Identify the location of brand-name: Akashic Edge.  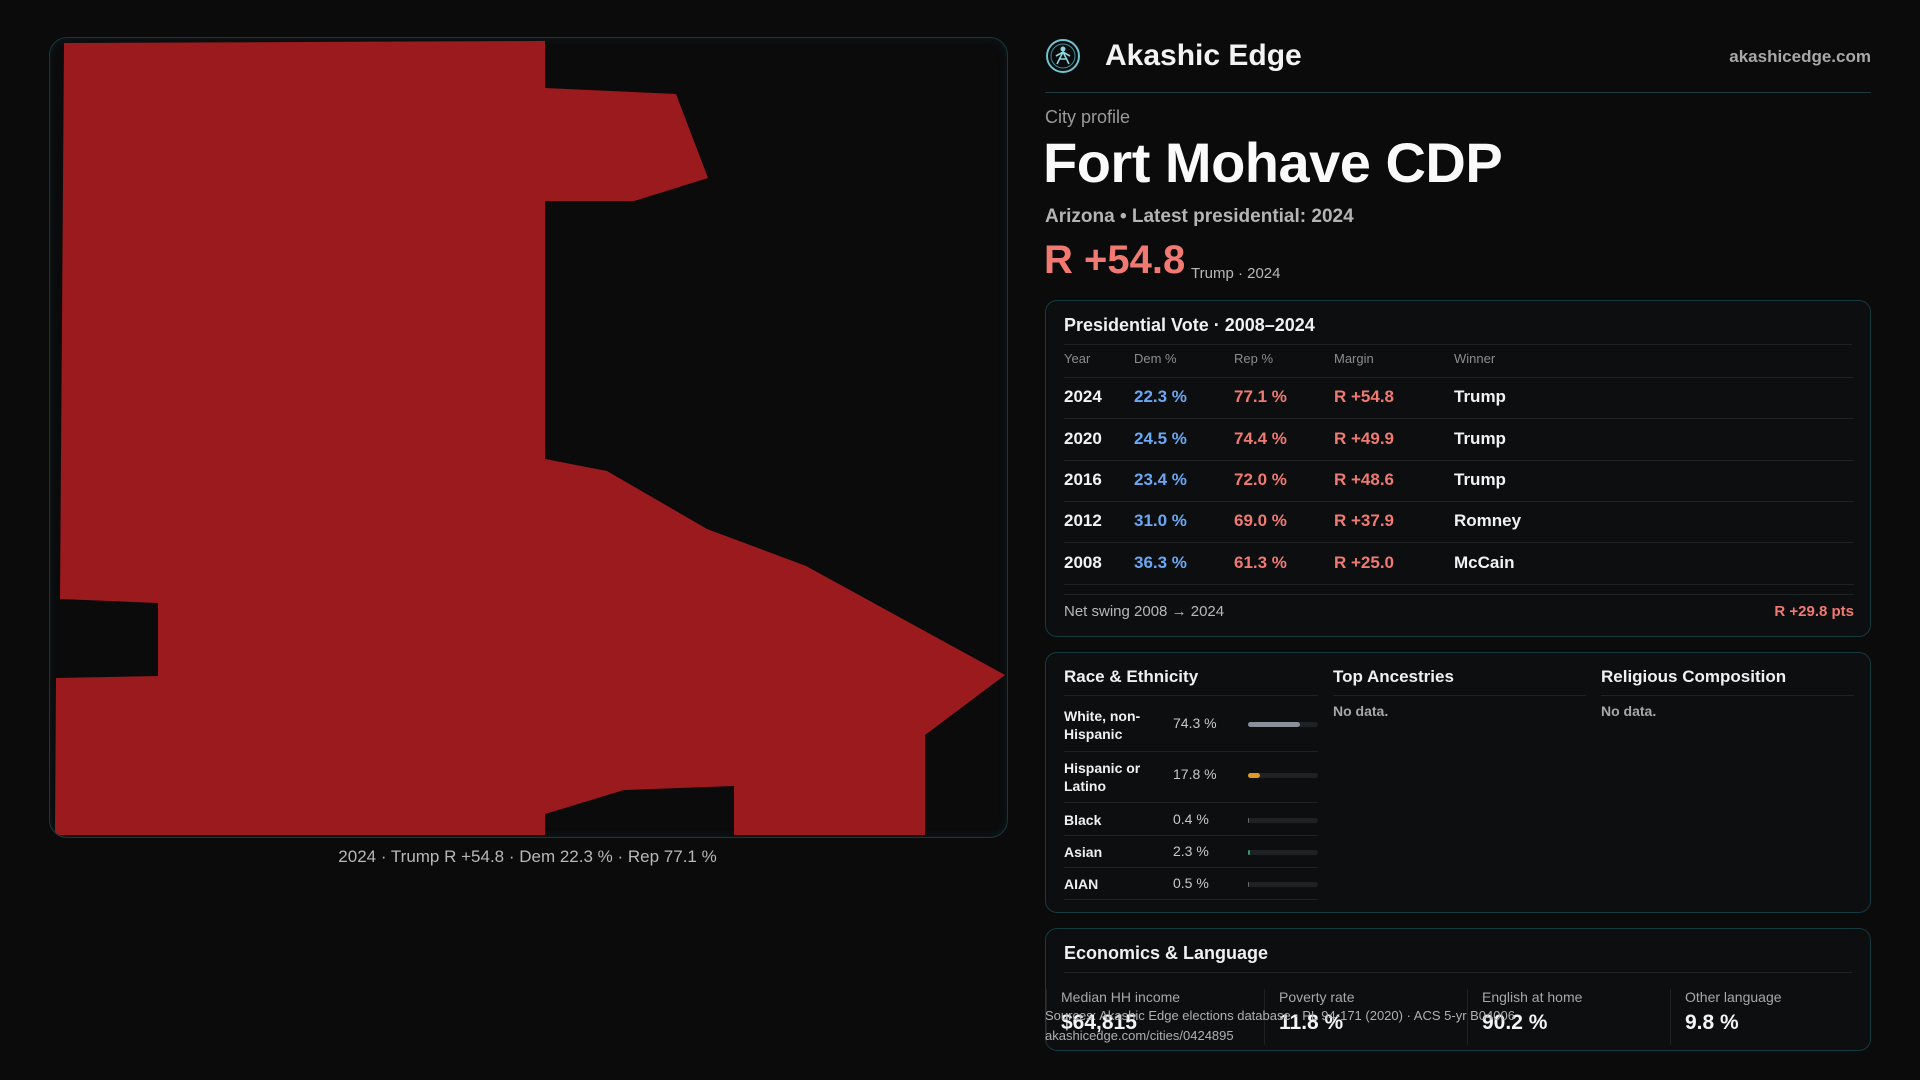
(1203, 55).